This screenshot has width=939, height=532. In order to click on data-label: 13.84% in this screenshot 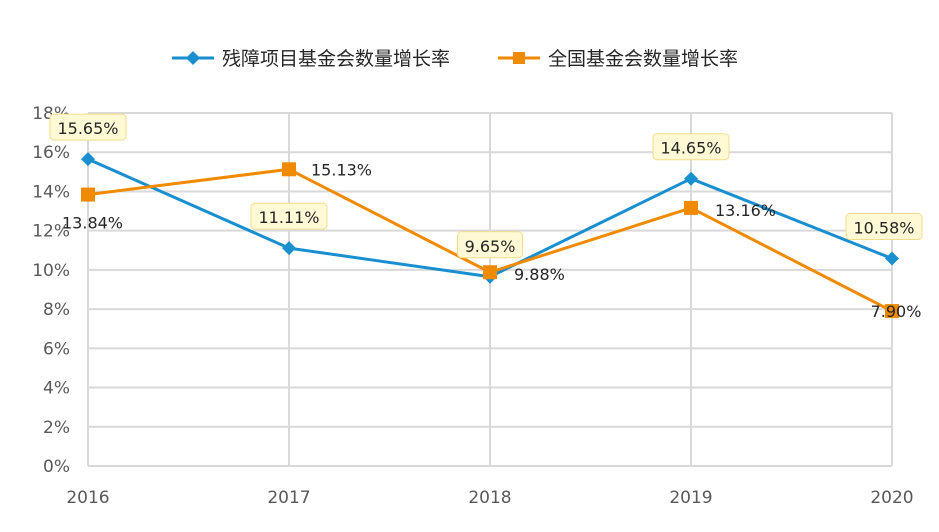, I will do `click(92, 223)`.